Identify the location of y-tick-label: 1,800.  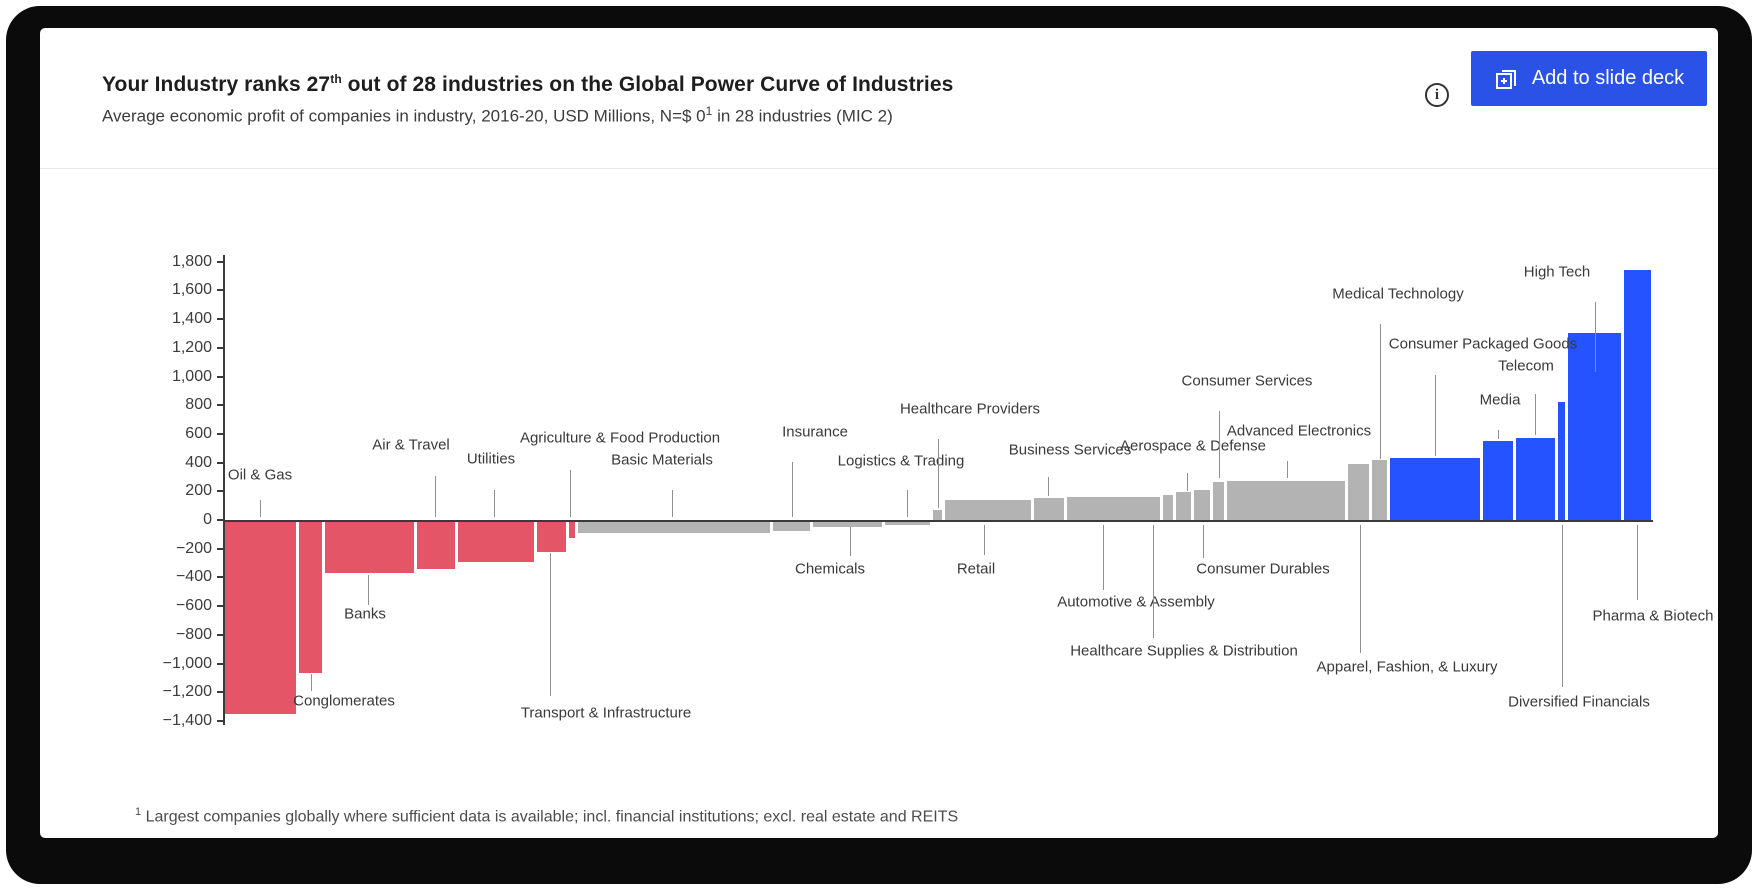
(191, 261).